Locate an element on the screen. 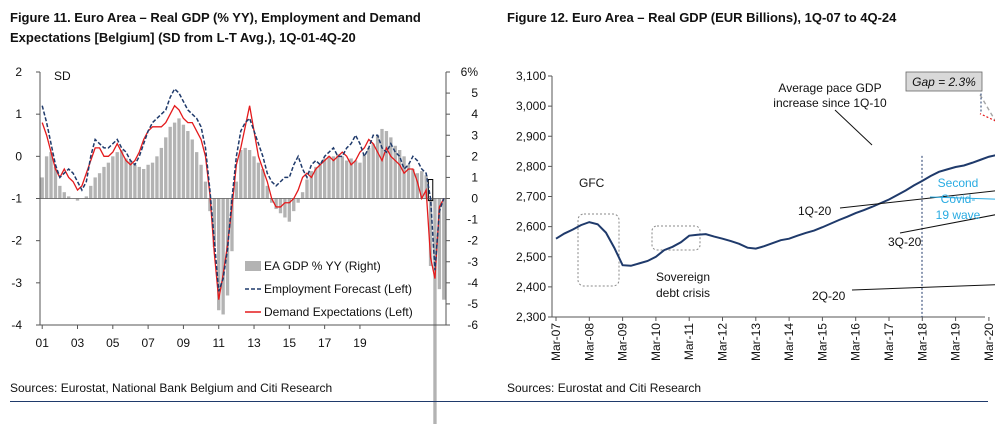 Image resolution: width=995 pixels, height=424 pixels. y-tick-label: 2,800 is located at coordinates (531, 166).